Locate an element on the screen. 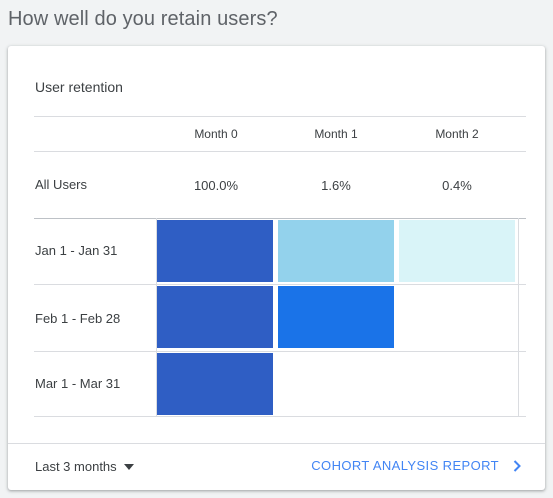  cohort-label-jan: Jan 1 - Jan 31 is located at coordinates (76, 250).